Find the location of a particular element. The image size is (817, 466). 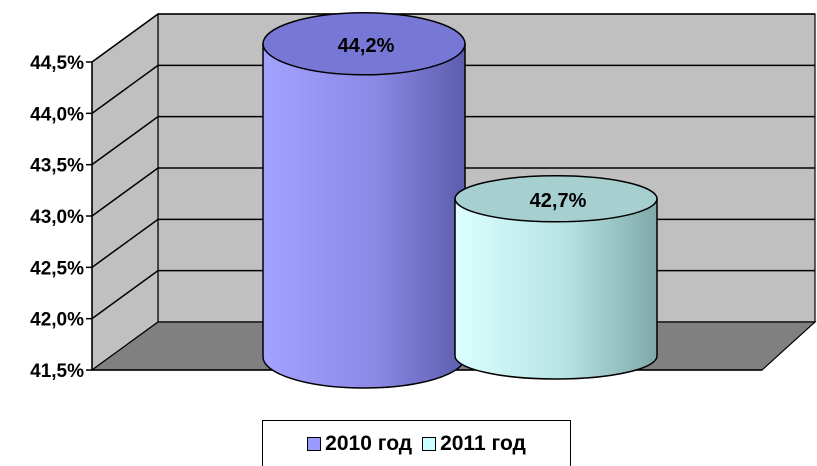

legend-label-2011: 2011 год is located at coordinates (483, 443).